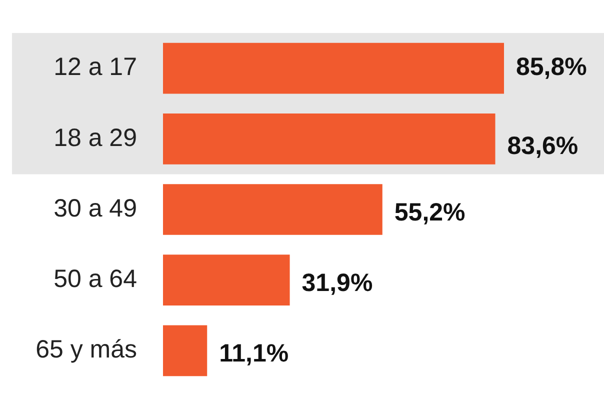 This screenshot has width=604, height=419. Describe the element at coordinates (96, 278) in the screenshot. I see `y-tick-label: 50 a 64` at that location.